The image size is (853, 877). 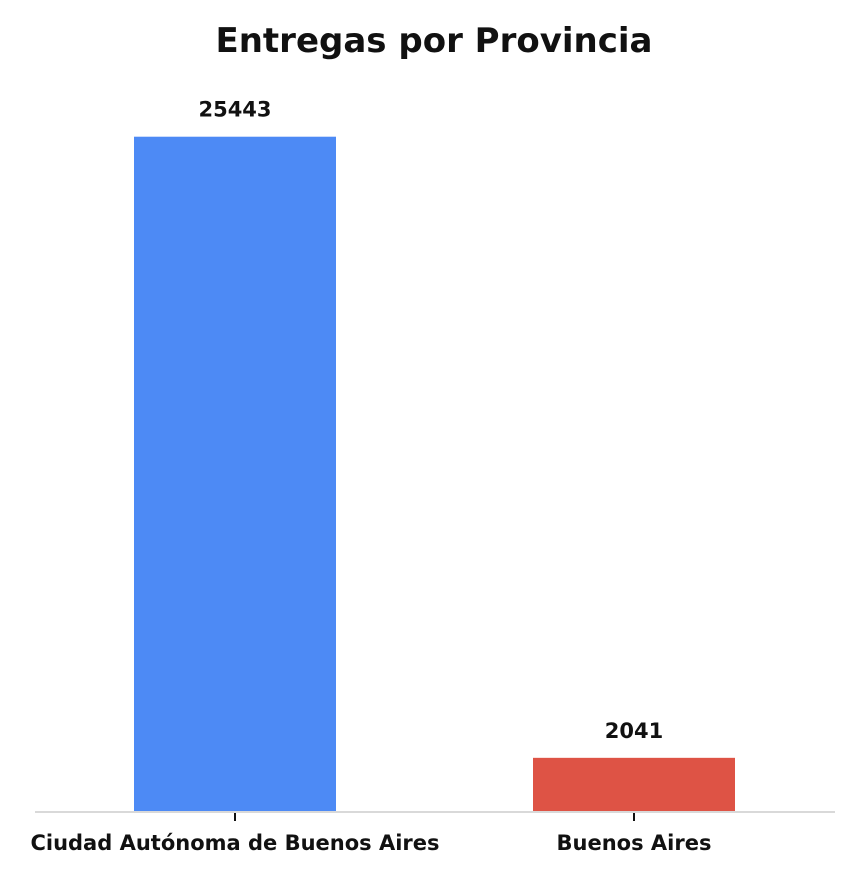 I want to click on x-tick-label-2: Buenos Aires, so click(x=634, y=843).